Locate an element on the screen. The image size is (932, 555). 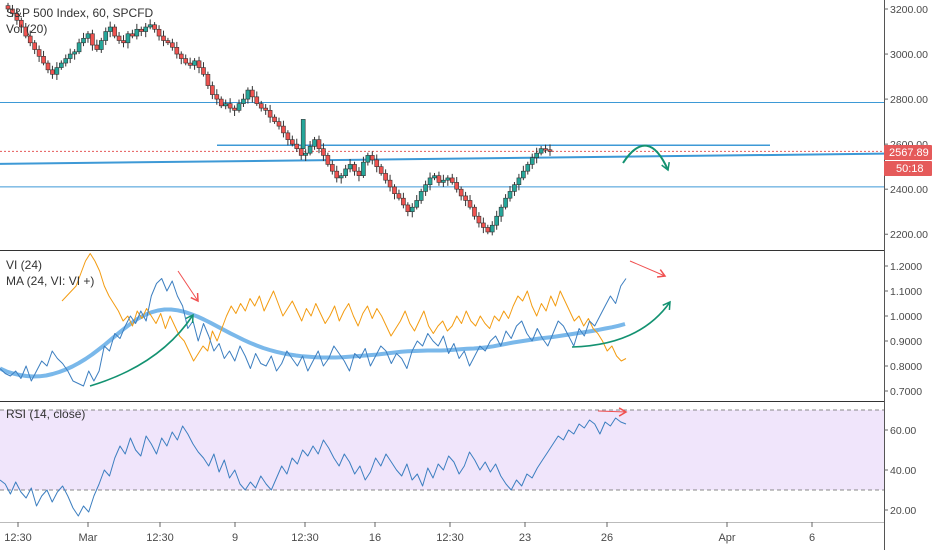
countdown-tag: 50:18 is located at coordinates (908, 168).